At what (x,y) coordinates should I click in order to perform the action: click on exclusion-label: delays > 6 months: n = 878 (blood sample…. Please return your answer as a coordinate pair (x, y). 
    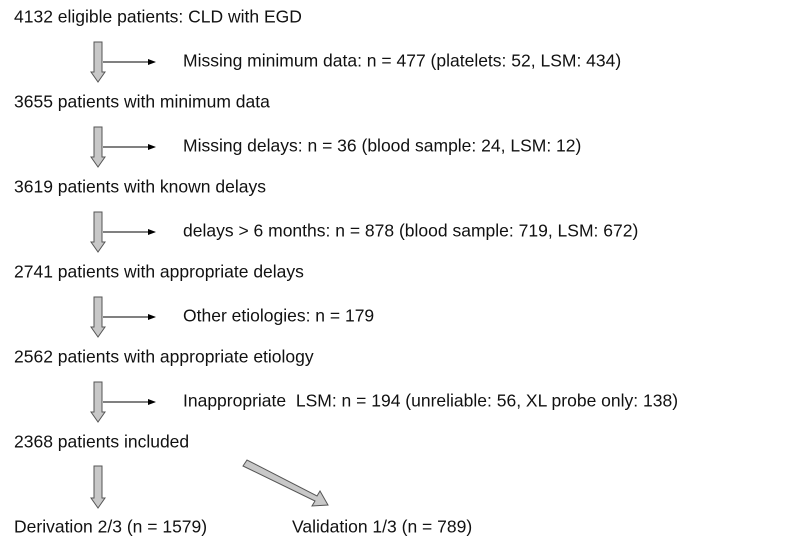
    Looking at the image, I should click on (410, 231).